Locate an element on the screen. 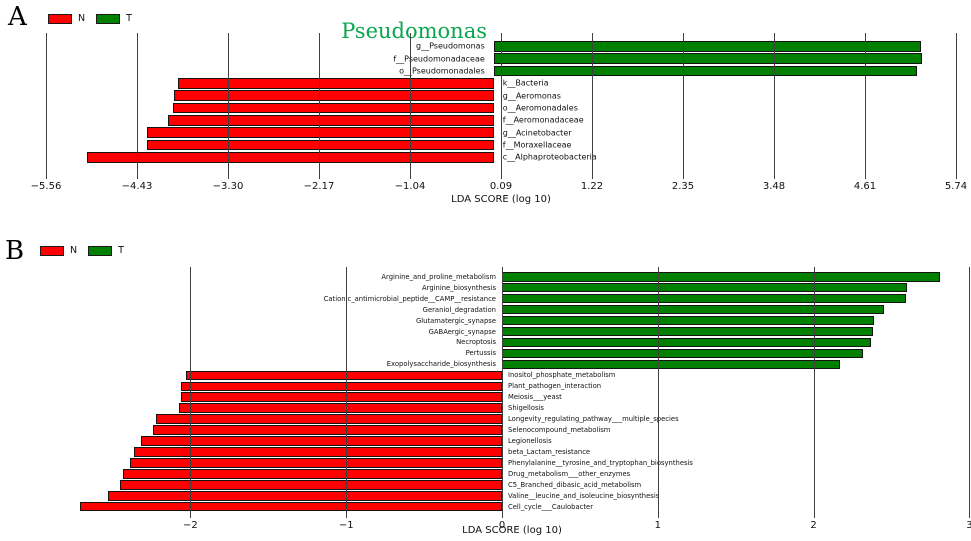 The width and height of the screenshot is (971, 541). bar-label: c__Alphaproteobacteria is located at coordinates (549, 157).